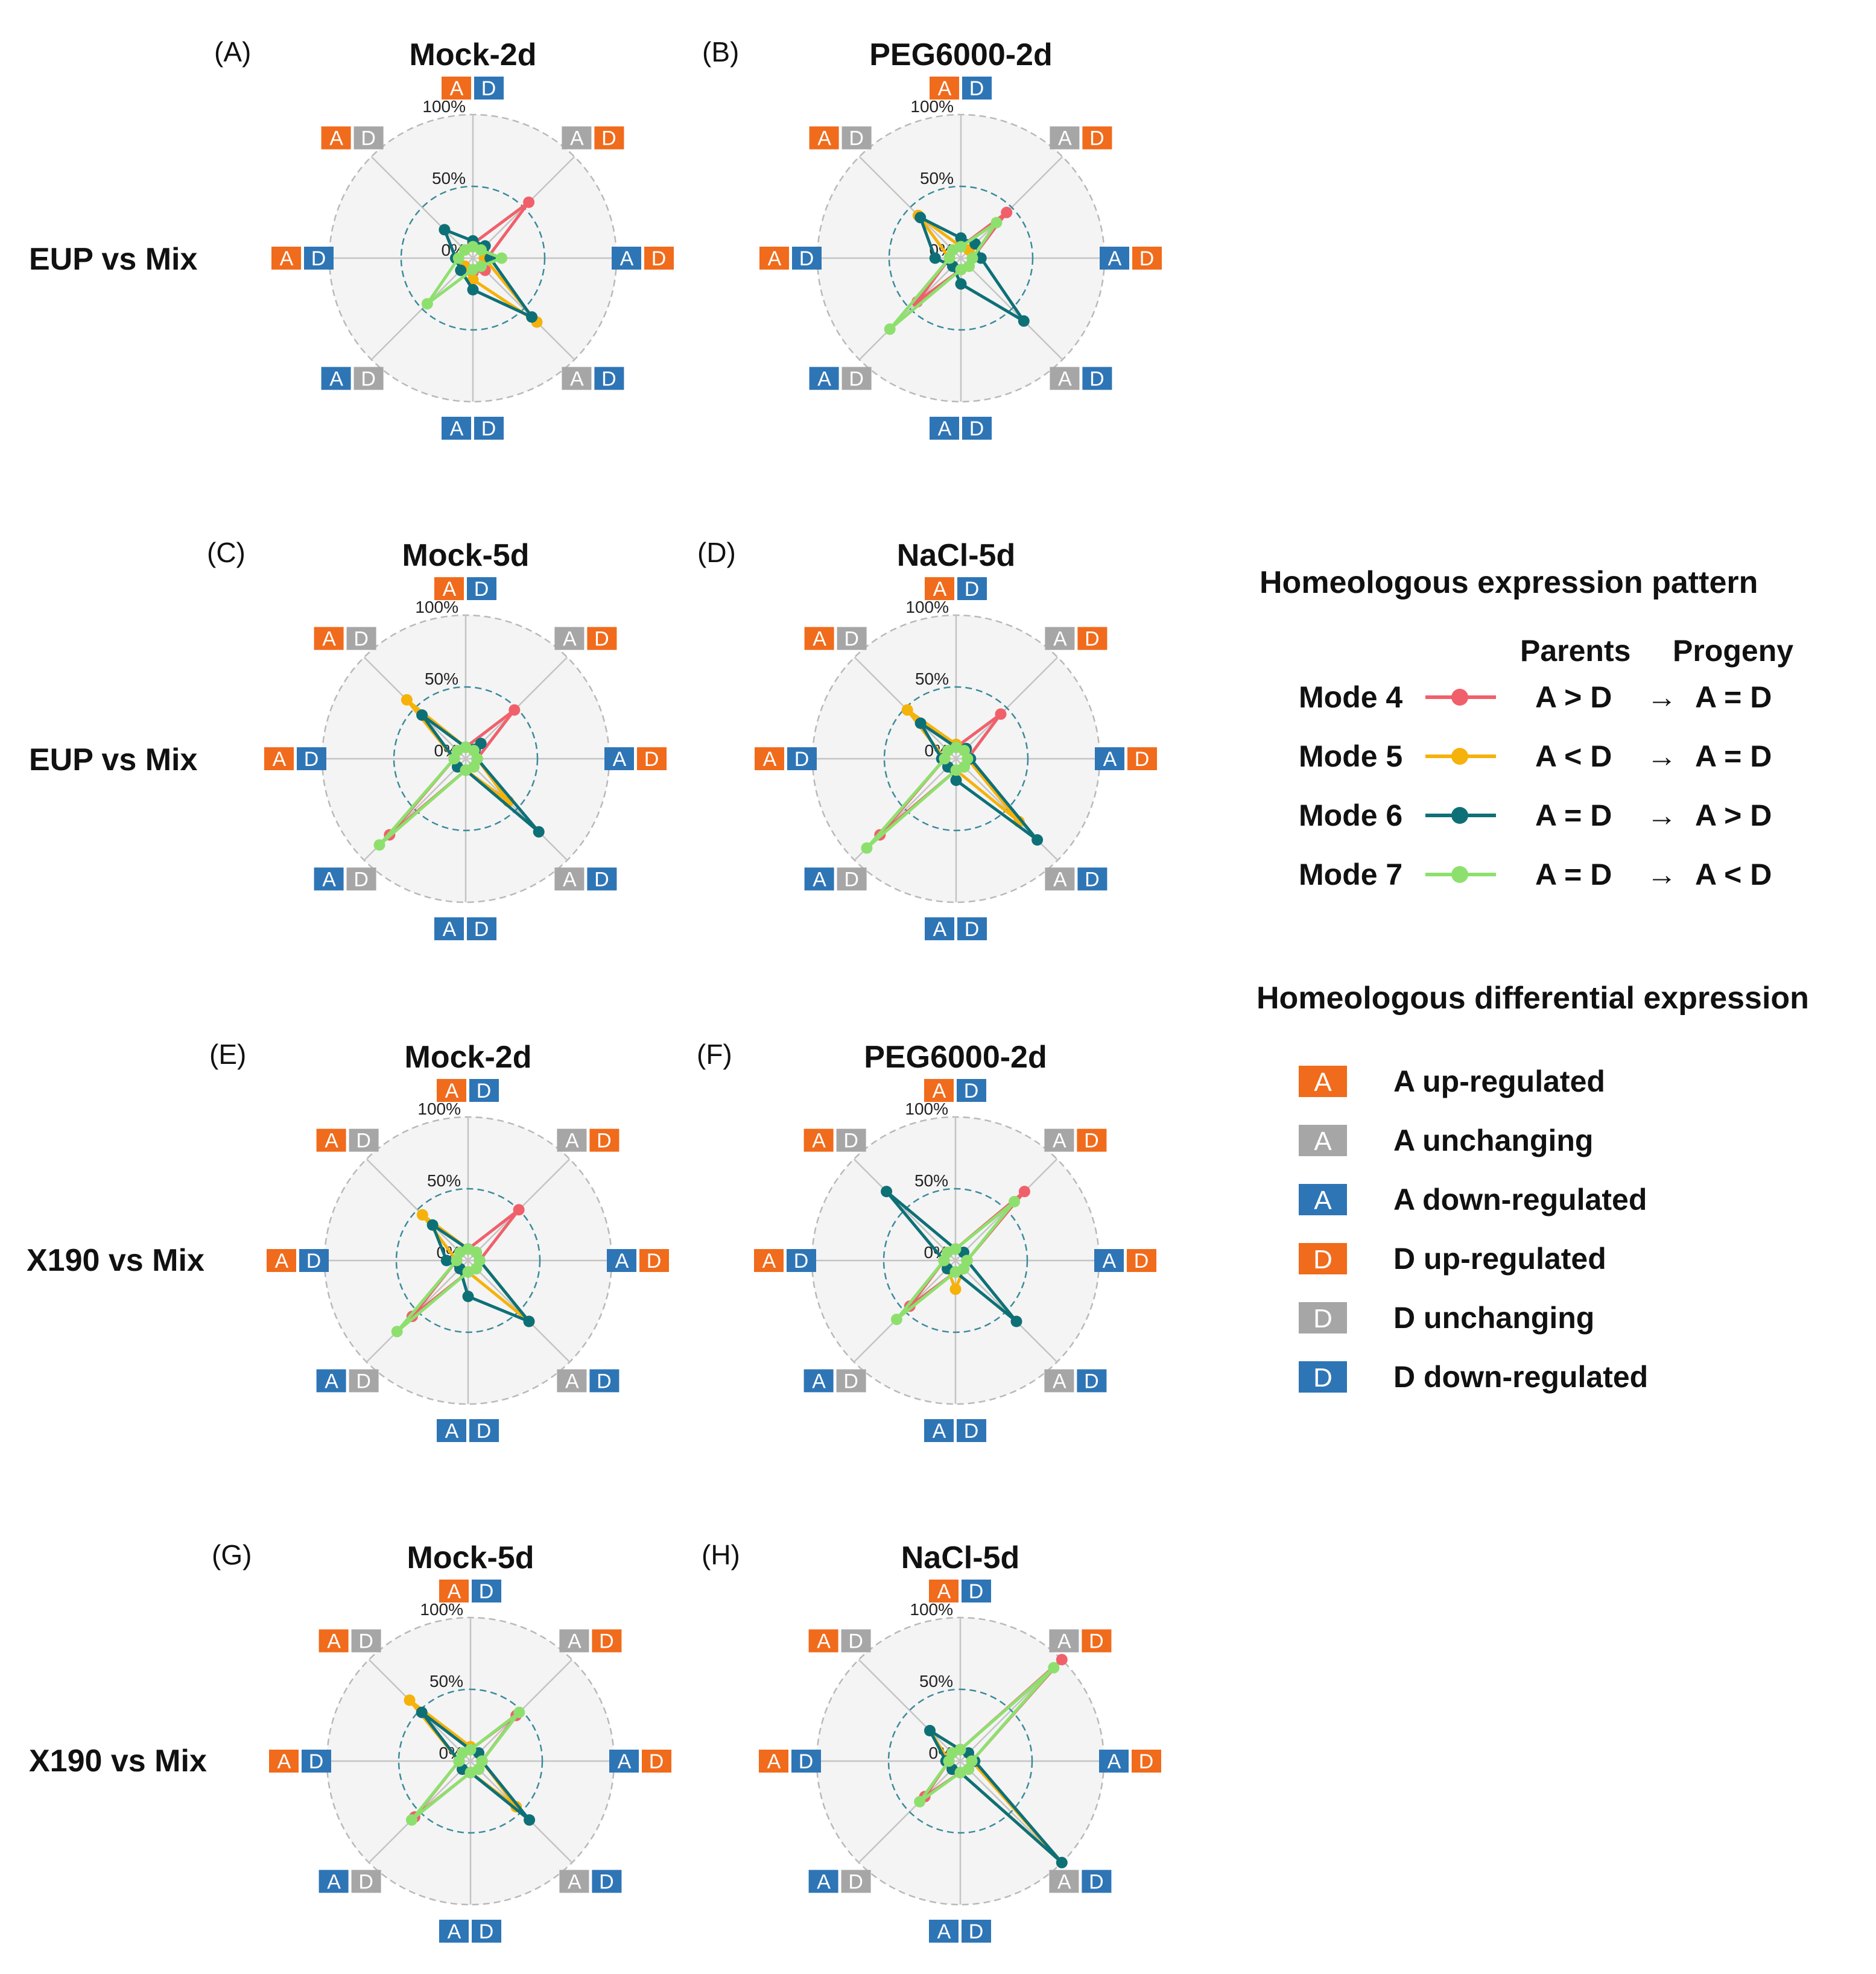 The image size is (1876, 1974). I want to click on panel-label: (G), so click(232, 1555).